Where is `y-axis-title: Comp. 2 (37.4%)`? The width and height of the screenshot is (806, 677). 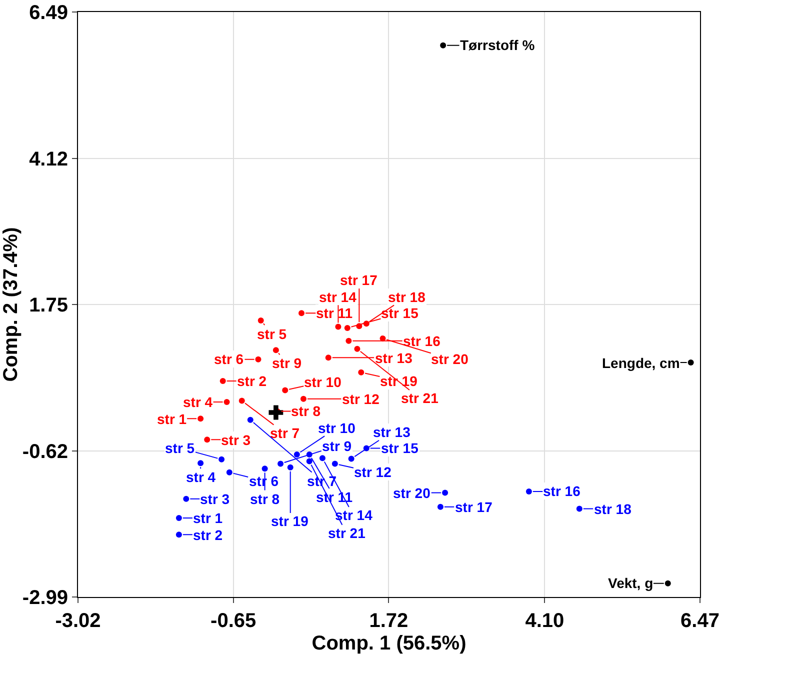 y-axis-title: Comp. 2 (37.4%) is located at coordinates (11, 304).